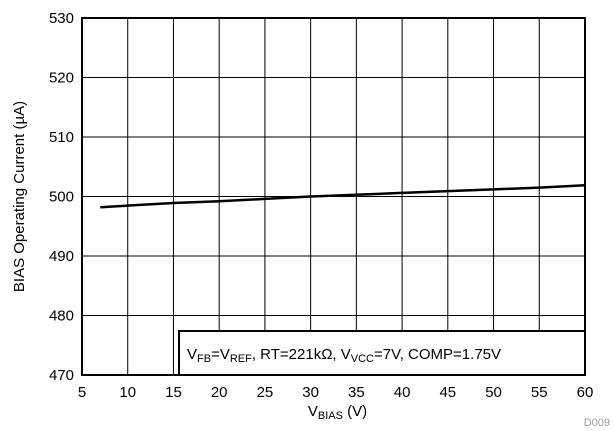 The height and width of the screenshot is (431, 613). I want to click on x-tick-label: 50, so click(493, 392).